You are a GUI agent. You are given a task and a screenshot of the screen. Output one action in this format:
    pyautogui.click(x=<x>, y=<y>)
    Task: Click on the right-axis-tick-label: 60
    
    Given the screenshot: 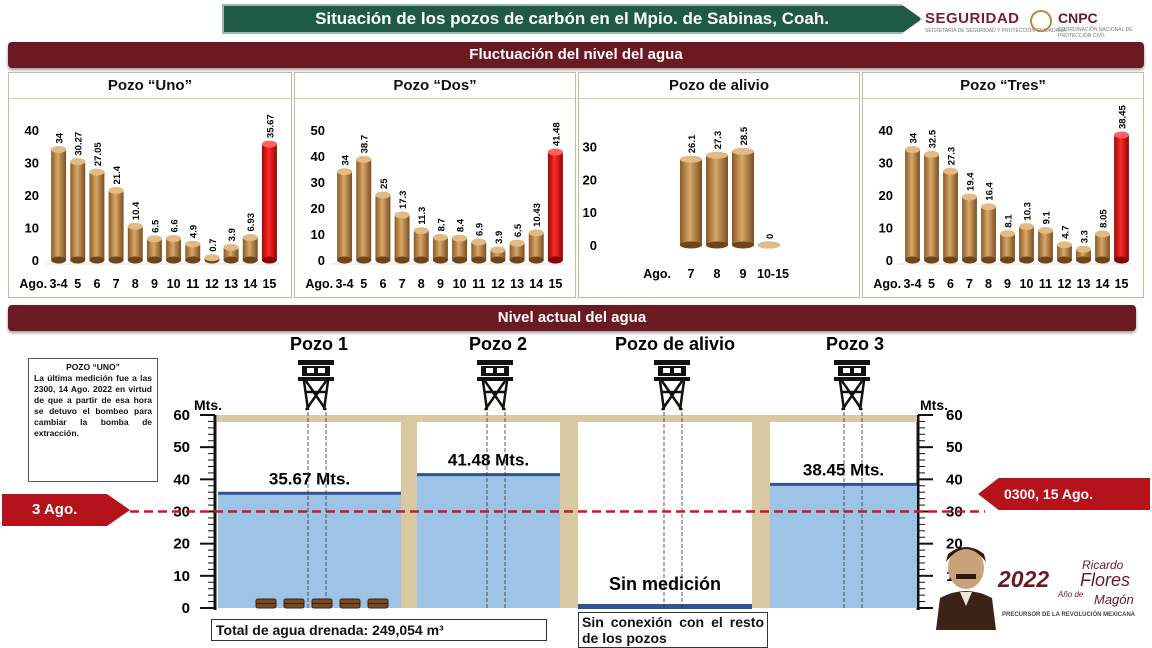 What is the action you would take?
    pyautogui.click(x=954, y=415)
    